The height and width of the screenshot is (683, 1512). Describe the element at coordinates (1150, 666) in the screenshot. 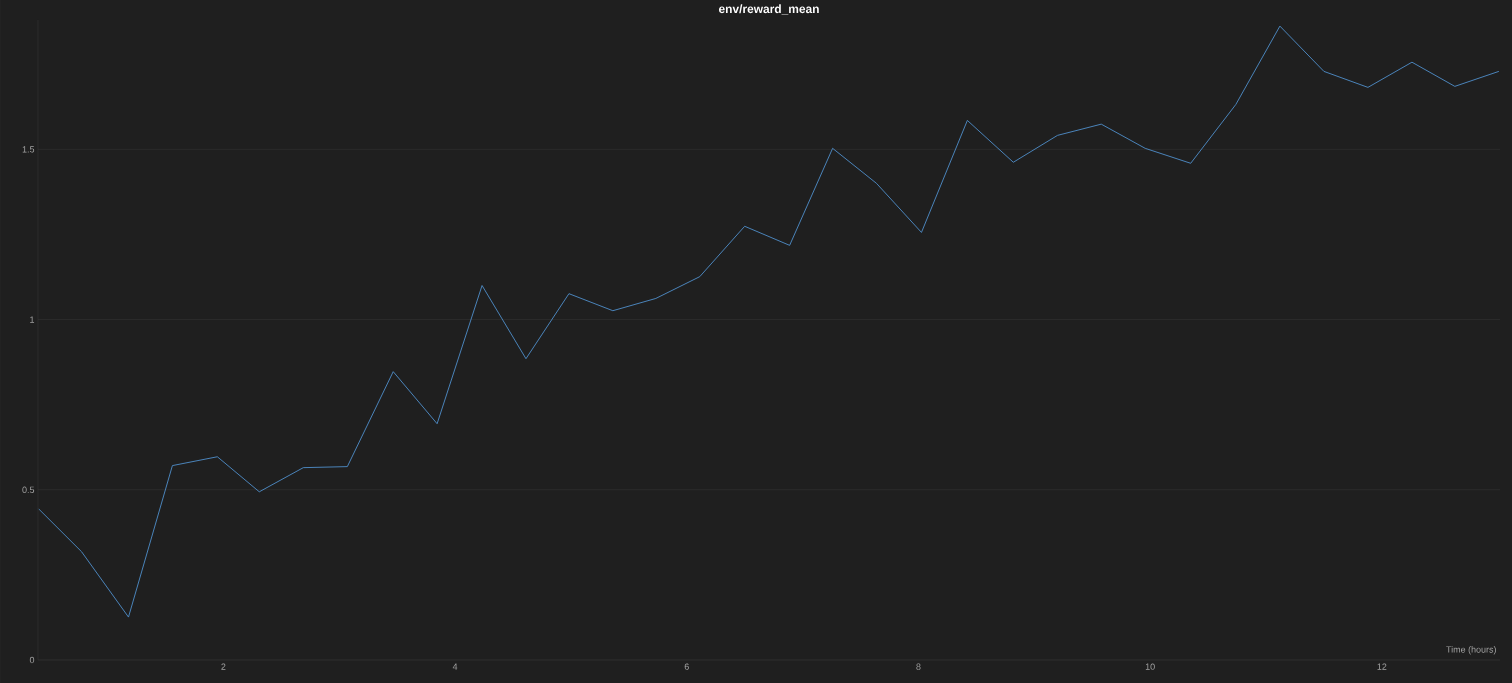

I see `x-tick-label: 10` at that location.